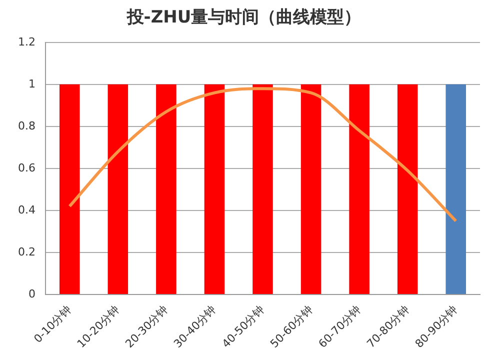  What do you see at coordinates (244, 18) in the screenshot?
I see `chart-title: 投-ZHU量与时间（曲线模型）` at bounding box center [244, 18].